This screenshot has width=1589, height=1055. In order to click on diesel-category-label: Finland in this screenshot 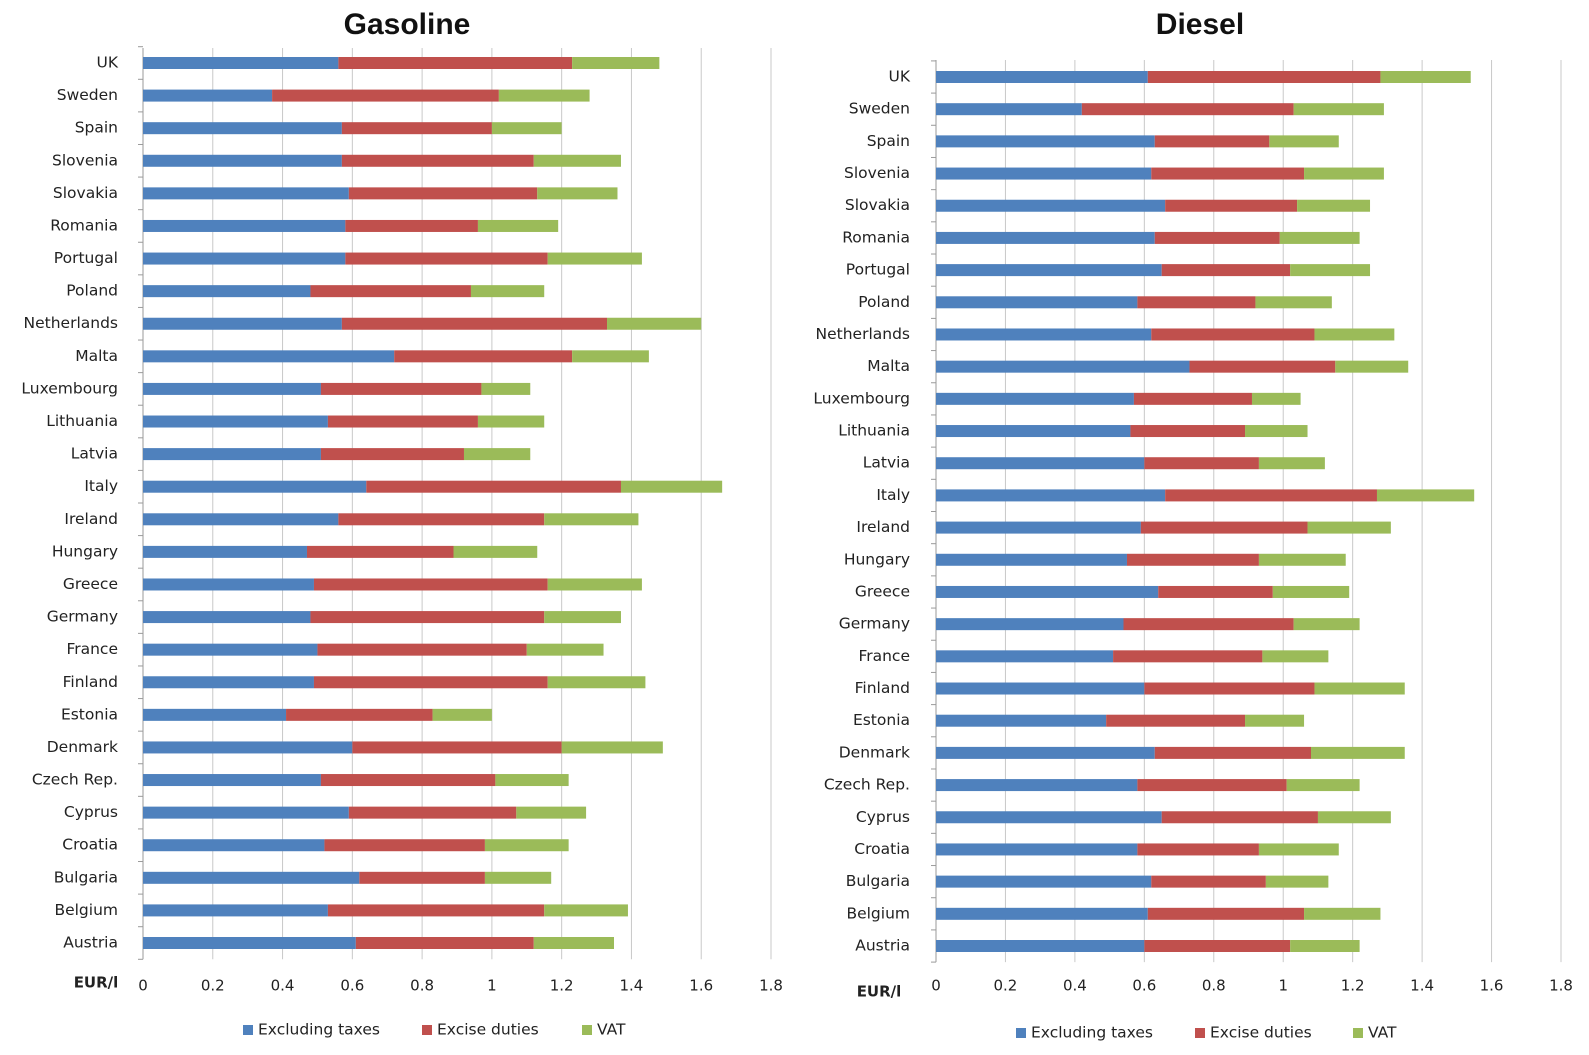, I will do `click(882, 688)`.